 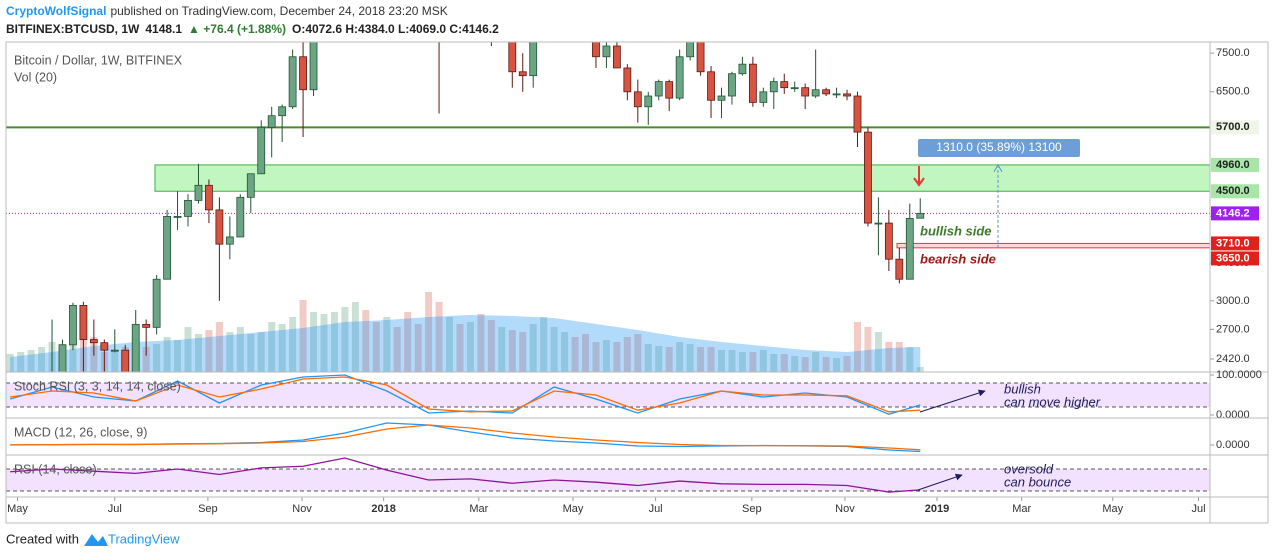 What do you see at coordinates (1233, 53) in the screenshot?
I see `y-tick-label: 7500.0` at bounding box center [1233, 53].